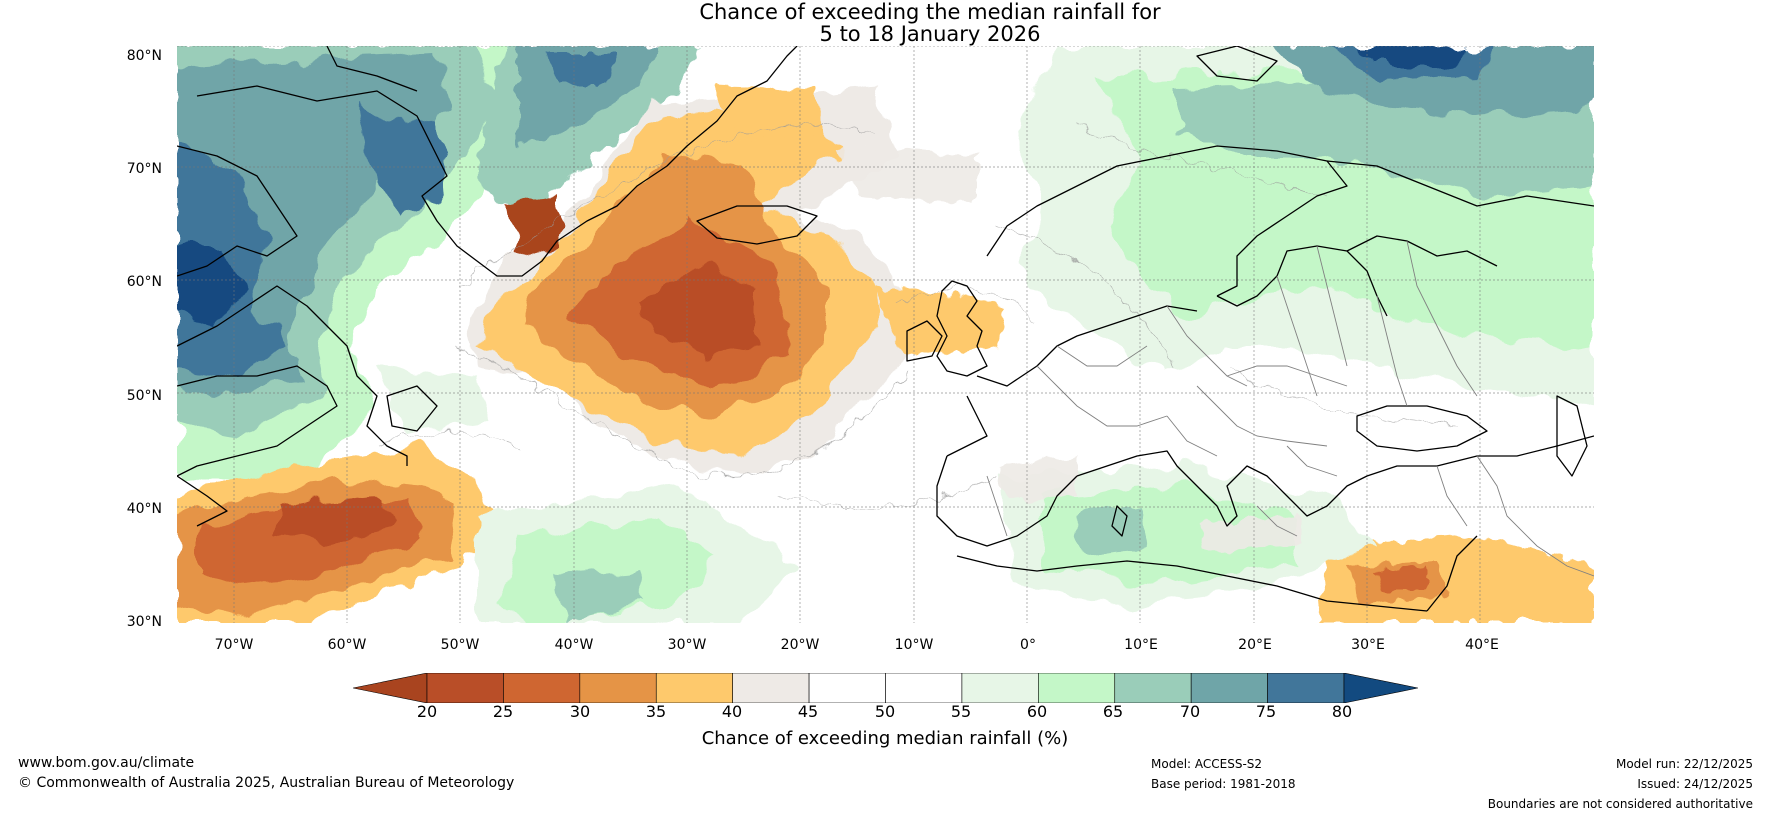  Describe the element at coordinates (1037, 711) in the screenshot. I see `colorbar-tick-60: 60` at that location.